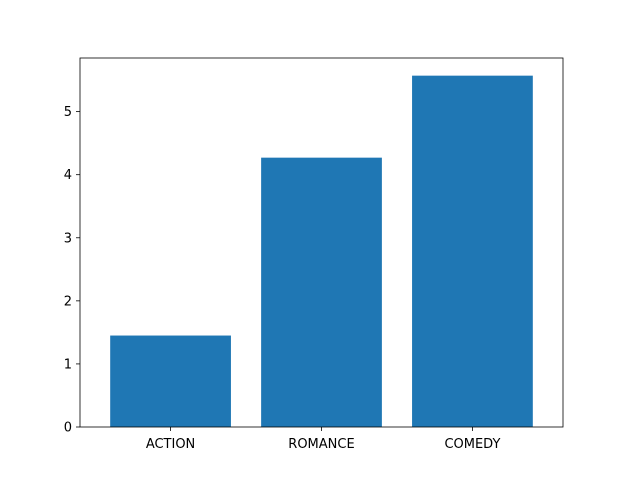 This screenshot has width=625, height=480. What do you see at coordinates (170, 381) in the screenshot?
I see `bar-action` at bounding box center [170, 381].